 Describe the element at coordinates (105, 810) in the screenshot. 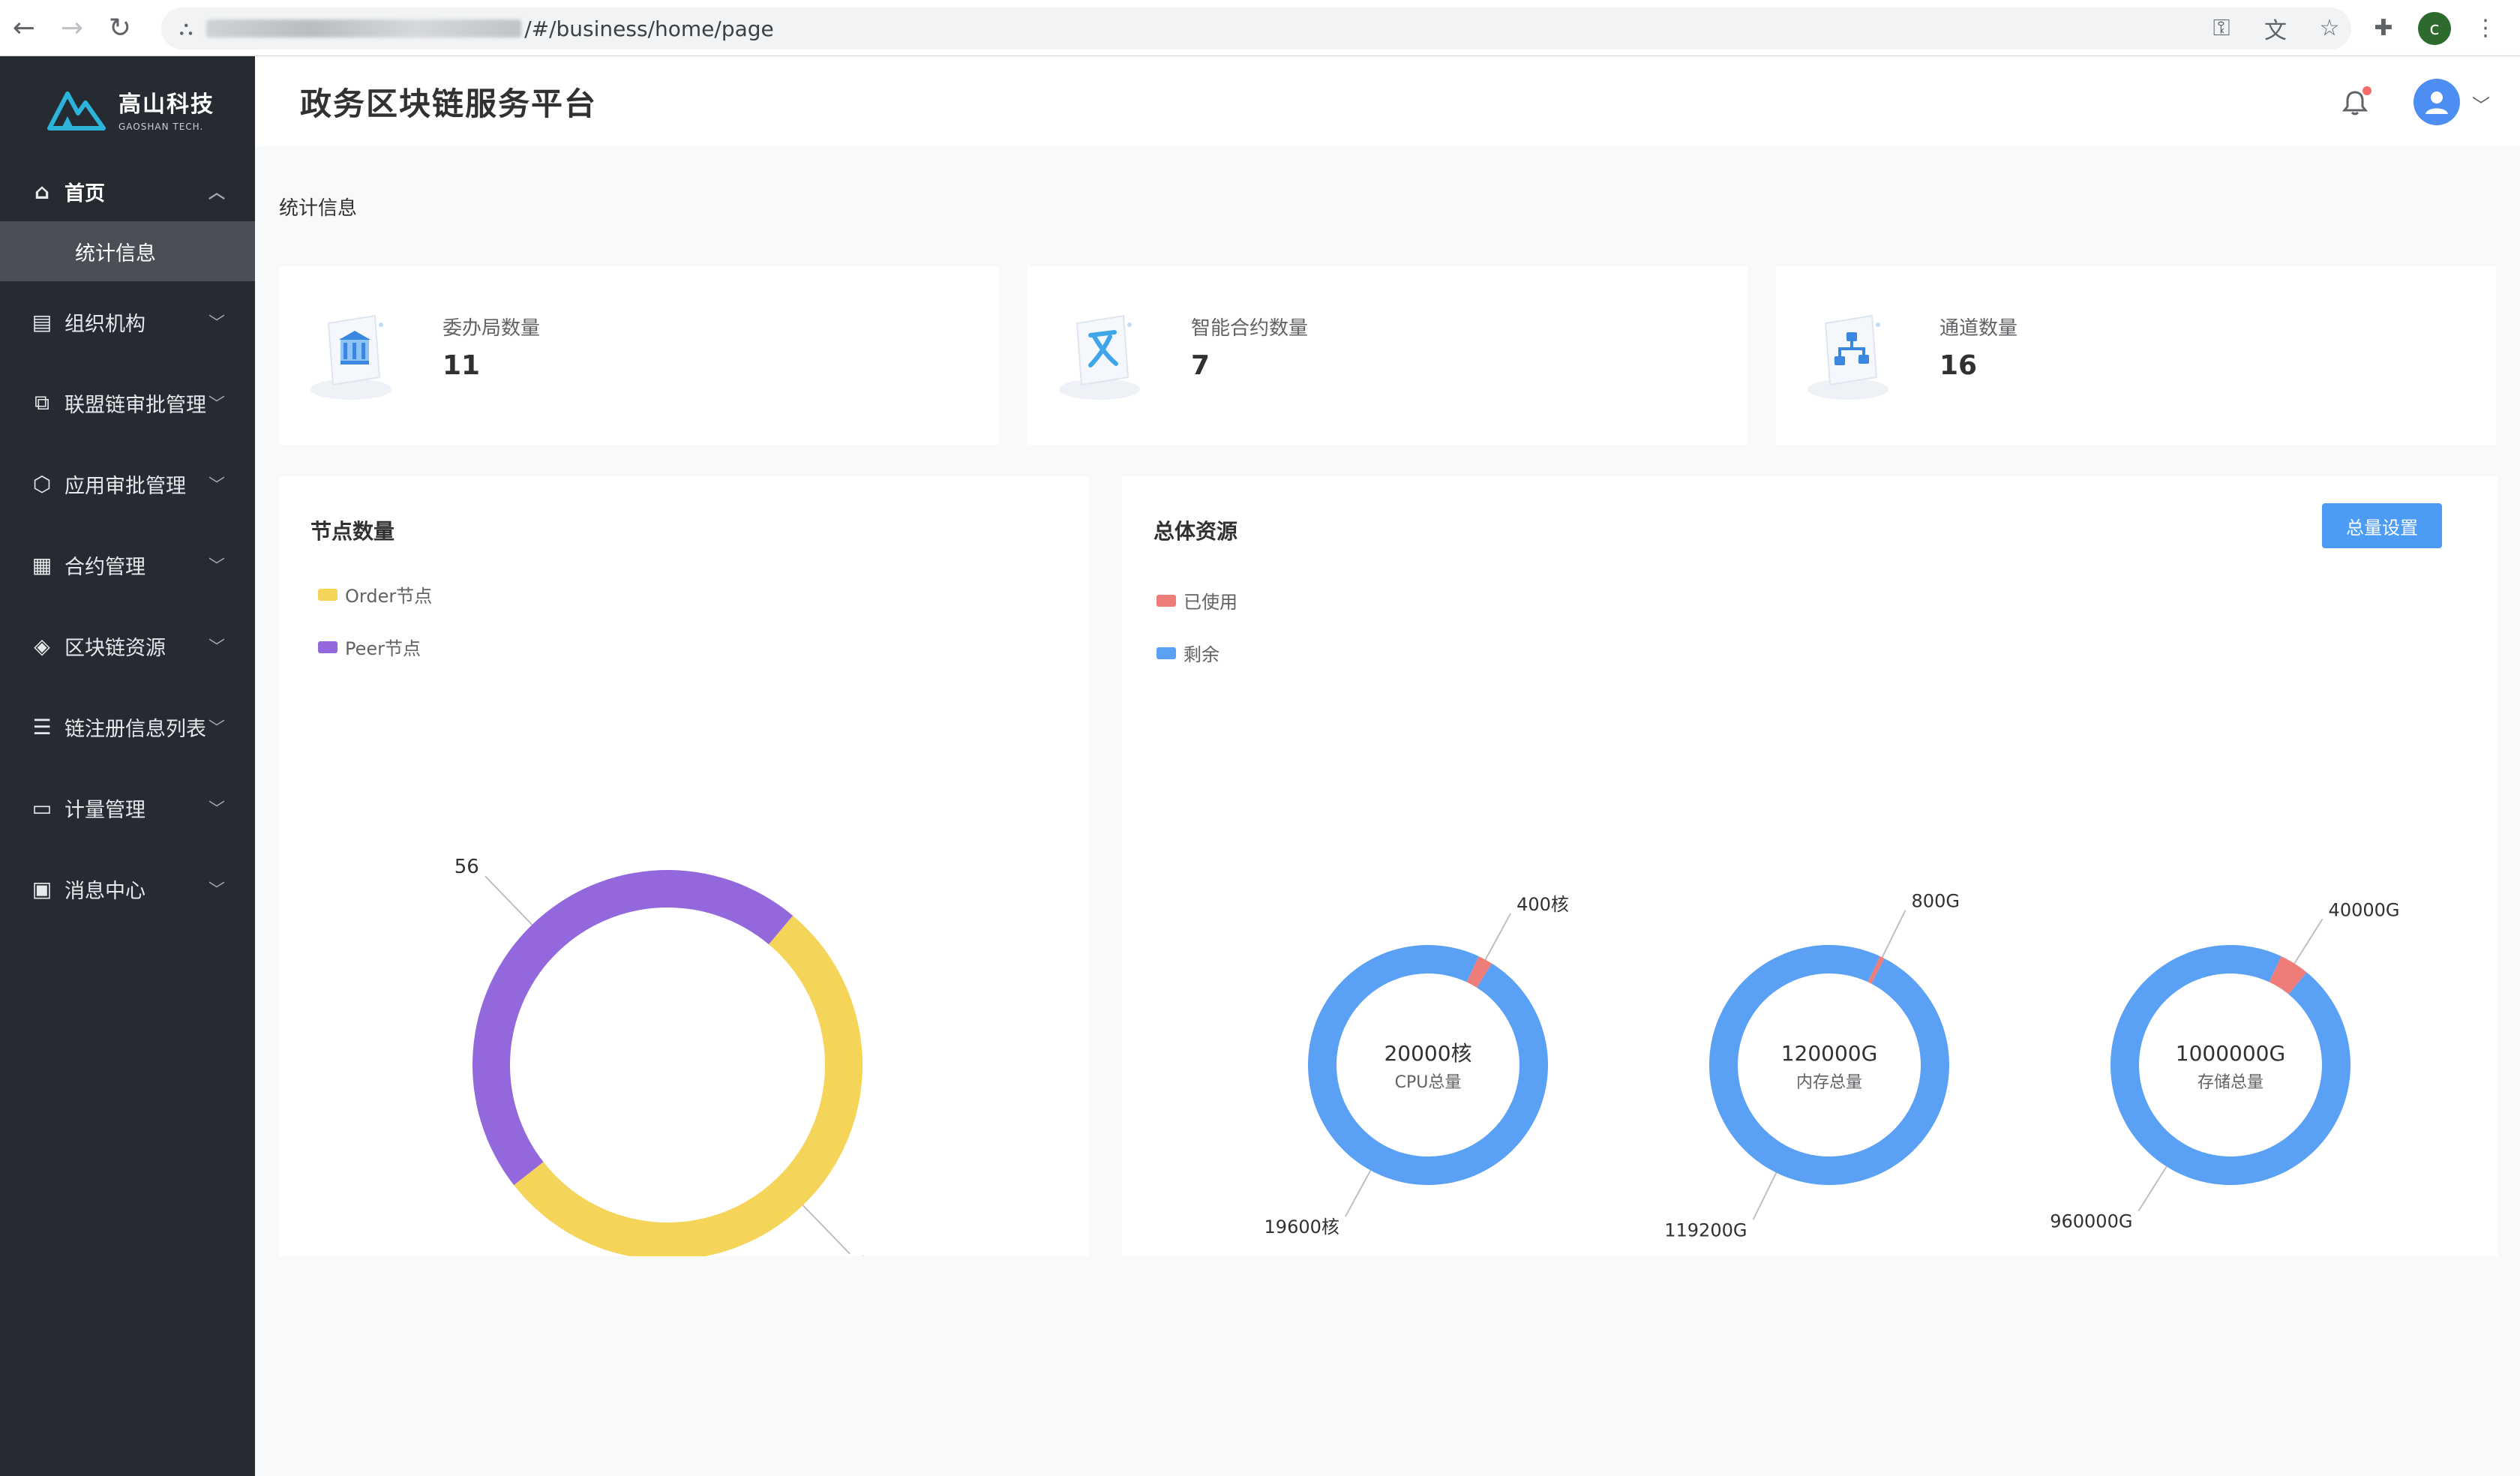

I see `sidebar-item-label: 计量管理` at that location.